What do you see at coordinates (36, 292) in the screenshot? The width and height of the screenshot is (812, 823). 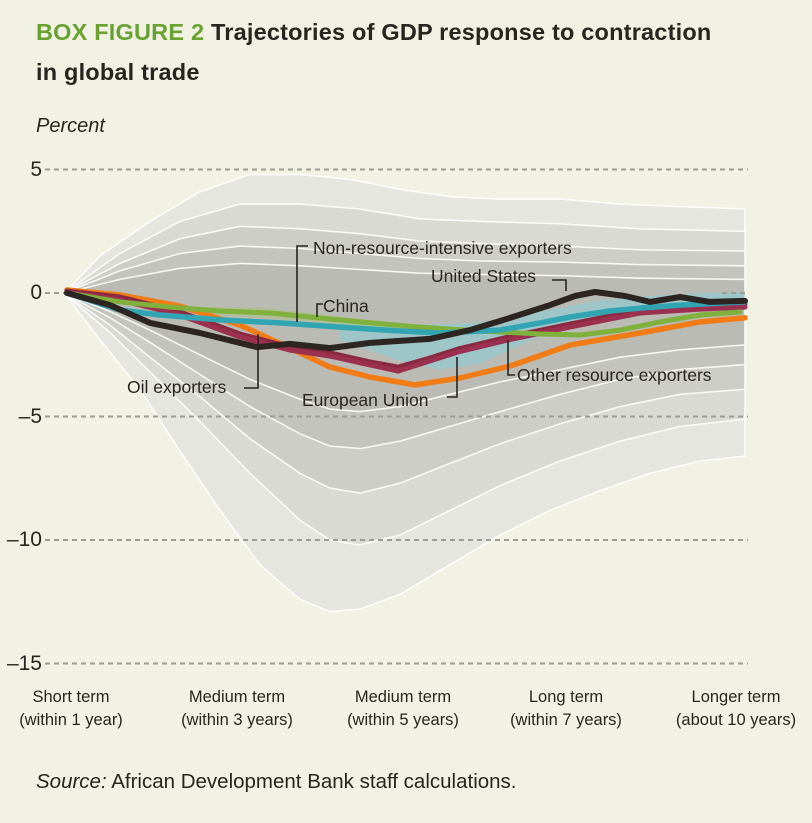 I see `y-tick-0: 0` at bounding box center [36, 292].